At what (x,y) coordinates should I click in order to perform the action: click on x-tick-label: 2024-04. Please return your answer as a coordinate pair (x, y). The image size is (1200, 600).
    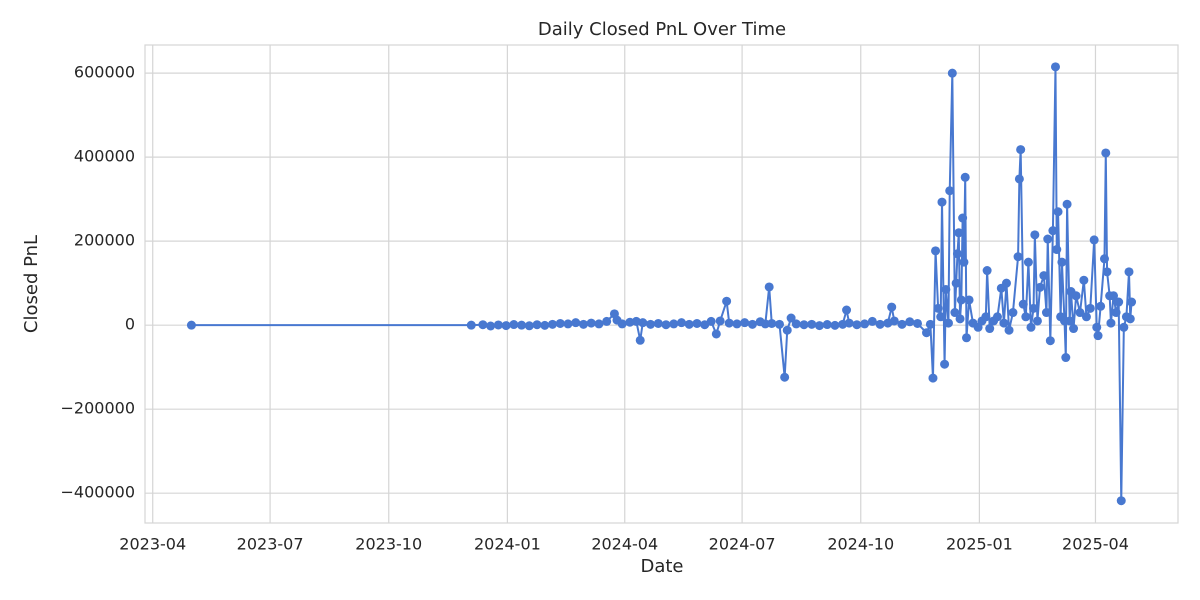
    Looking at the image, I should click on (624, 544).